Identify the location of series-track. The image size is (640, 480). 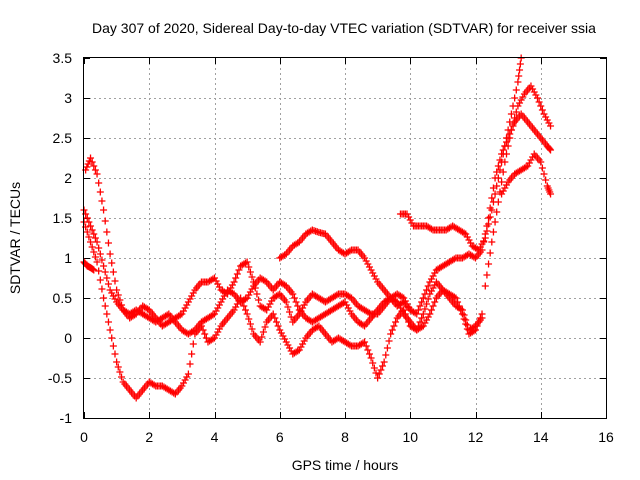
(345, 270).